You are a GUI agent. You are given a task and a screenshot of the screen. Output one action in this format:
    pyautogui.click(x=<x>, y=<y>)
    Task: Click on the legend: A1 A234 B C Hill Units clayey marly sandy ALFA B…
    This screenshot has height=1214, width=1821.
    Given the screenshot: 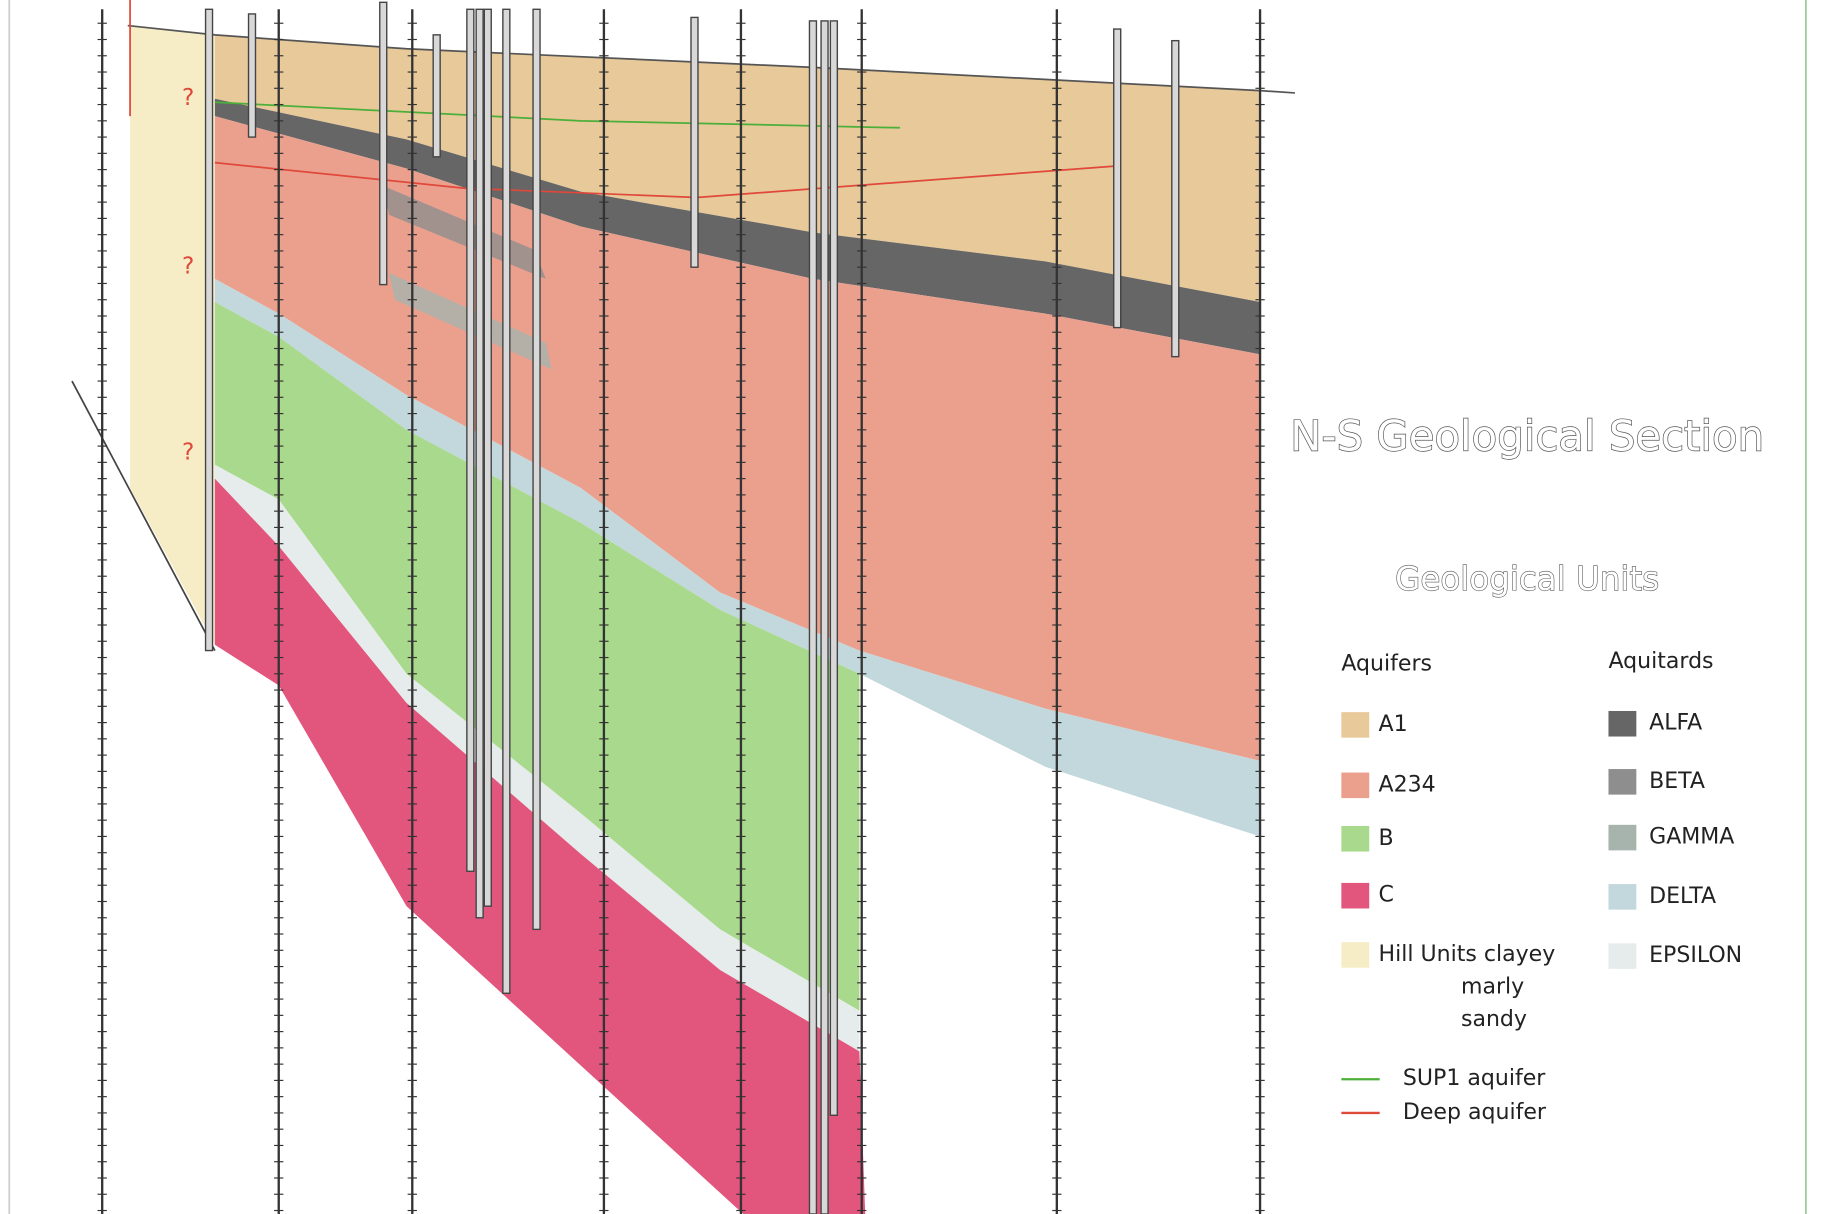 What is the action you would take?
    pyautogui.click(x=1541, y=918)
    